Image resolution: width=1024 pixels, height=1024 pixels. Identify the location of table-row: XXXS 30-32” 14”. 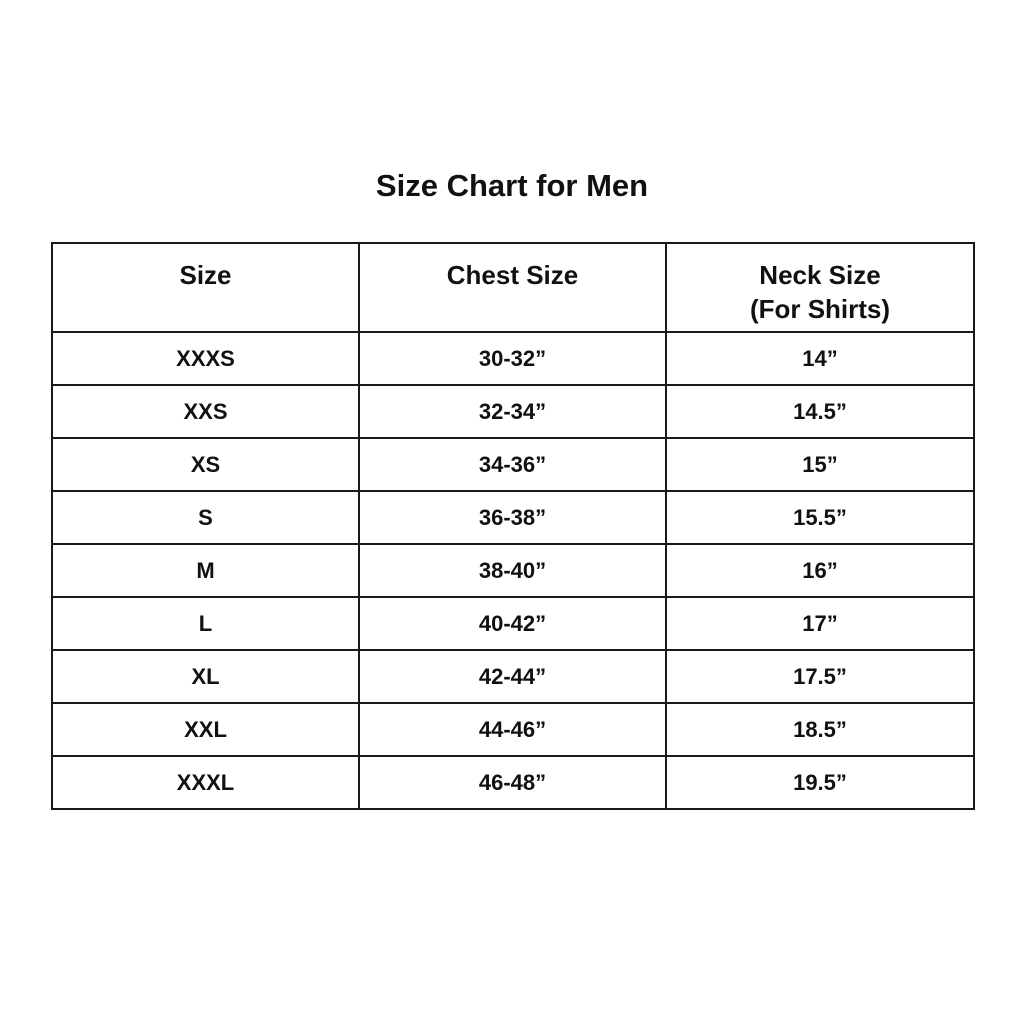
(513, 358).